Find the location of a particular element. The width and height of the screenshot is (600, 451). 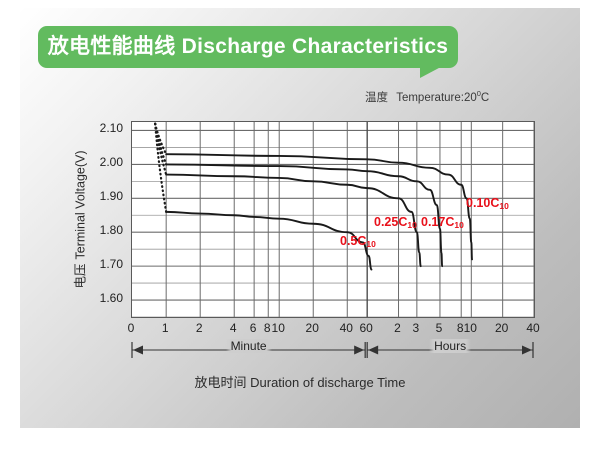

y-tick-label: 2.10 is located at coordinates (111, 128).